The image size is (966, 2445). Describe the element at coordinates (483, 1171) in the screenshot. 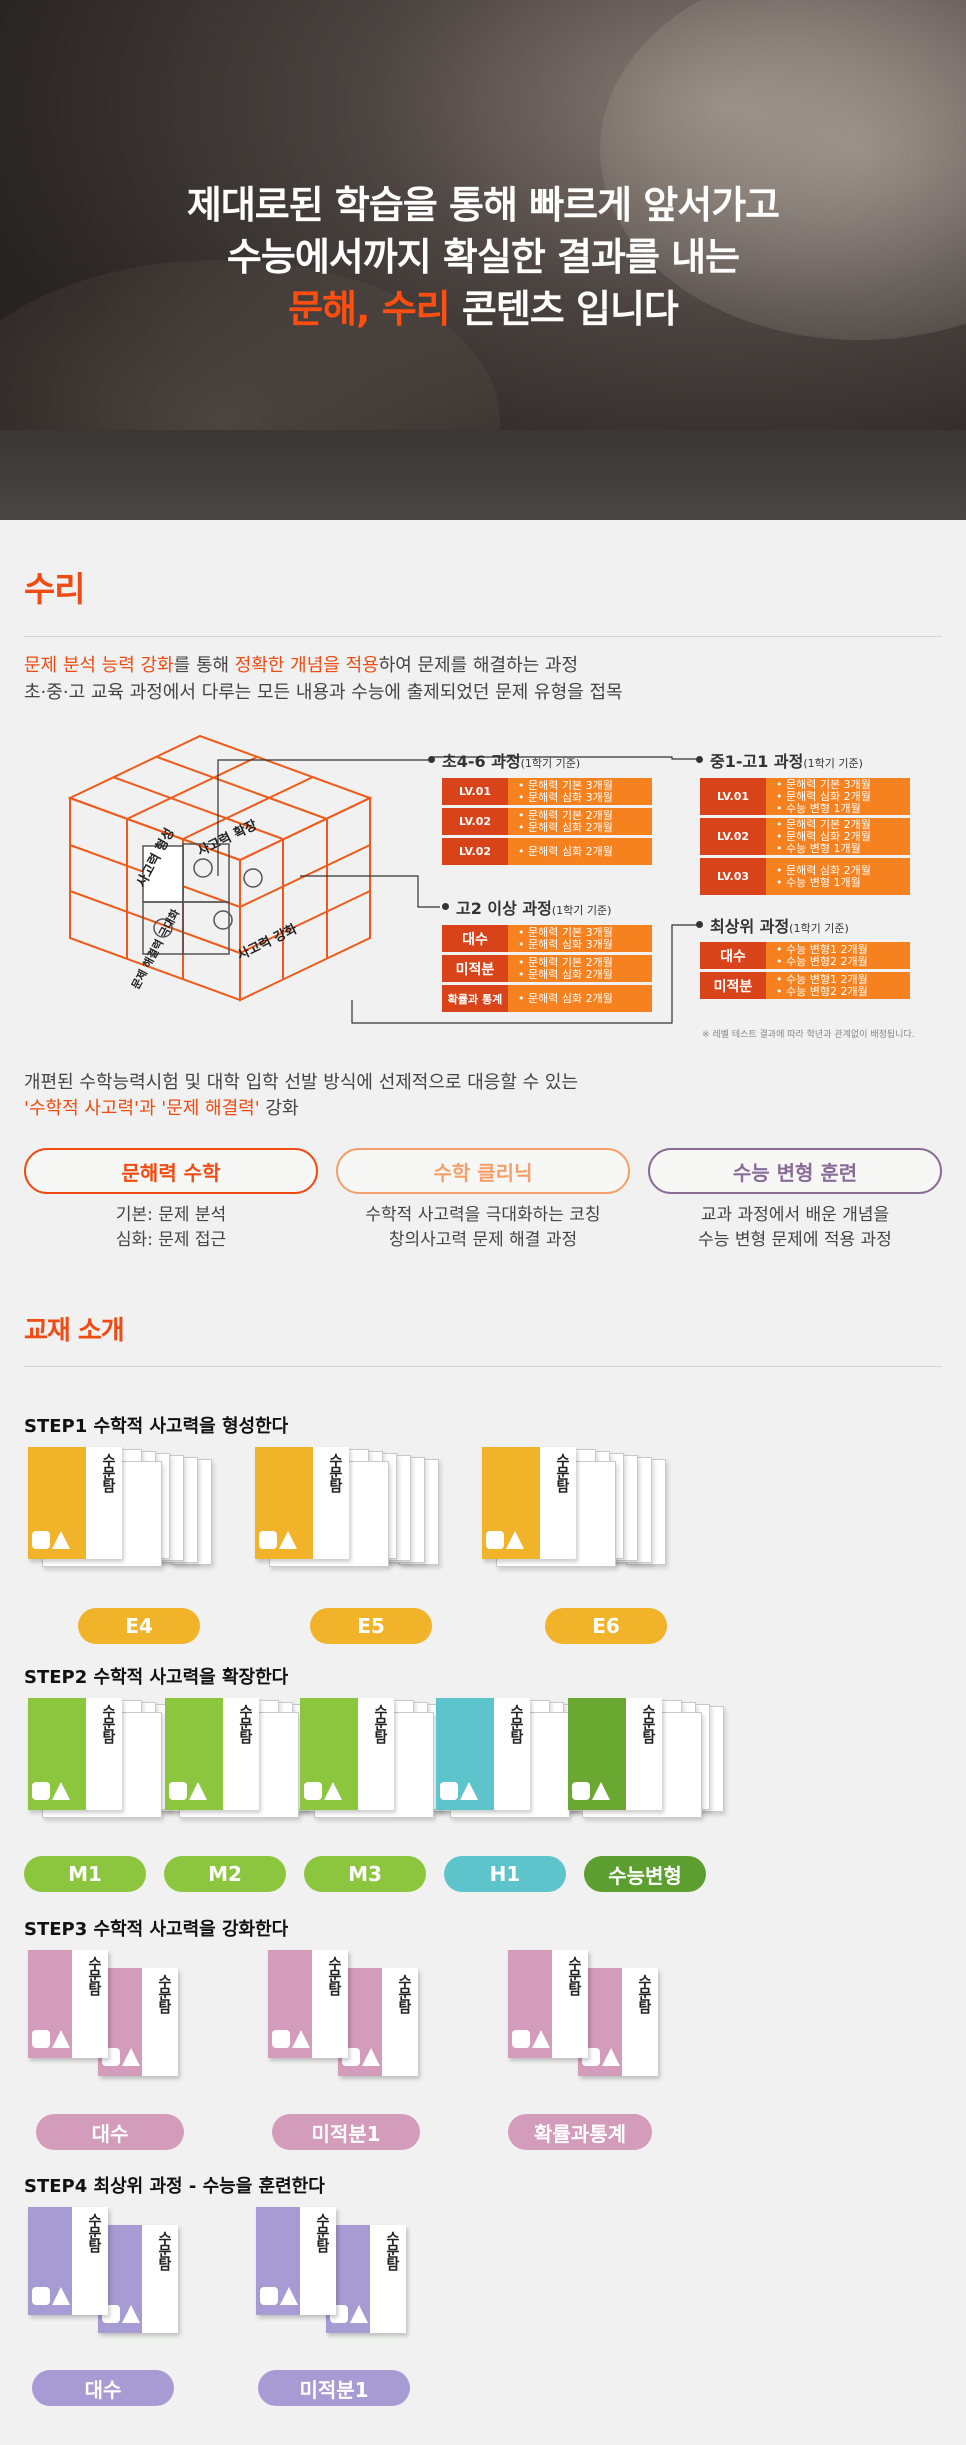

I see `program-pill: 수학 클리닉` at that location.